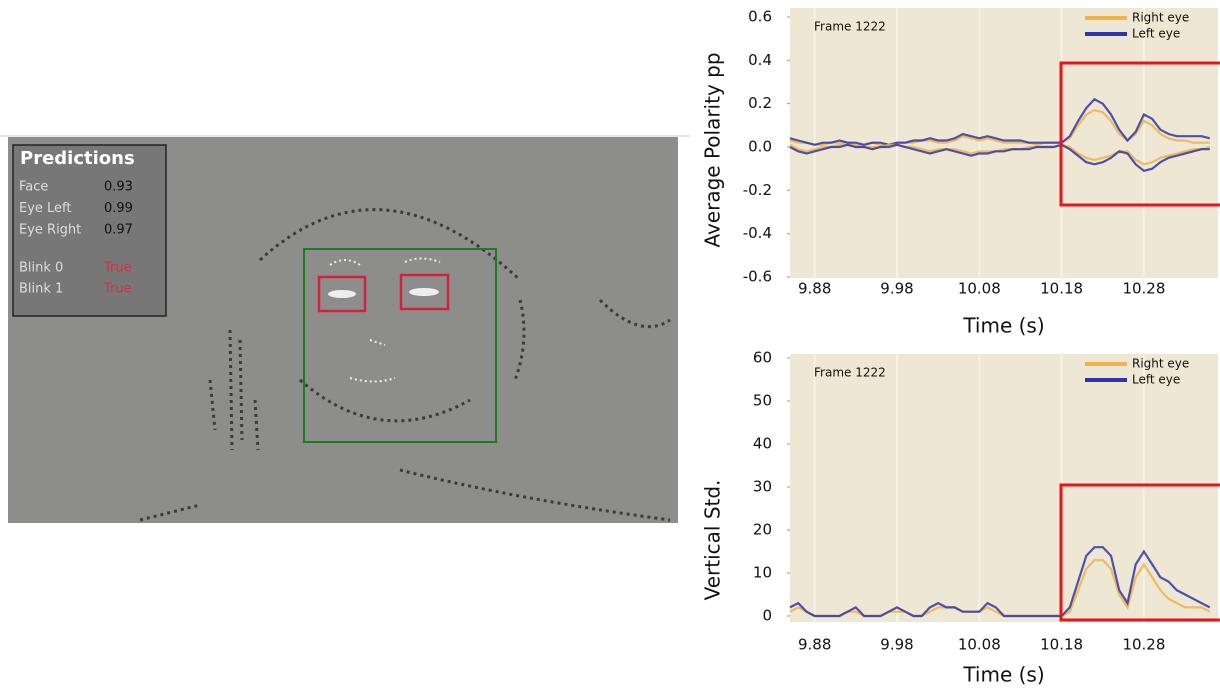  I want to click on y-tick-label: 60, so click(762, 358).